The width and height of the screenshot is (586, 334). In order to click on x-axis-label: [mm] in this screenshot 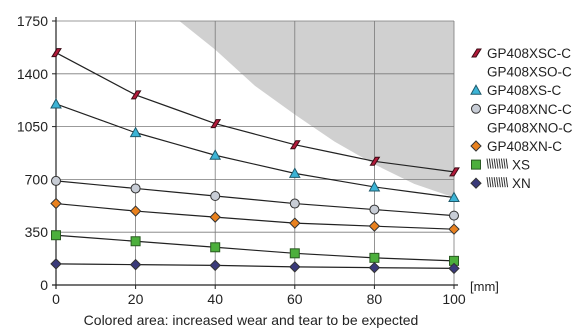, I will do `click(484, 286)`.